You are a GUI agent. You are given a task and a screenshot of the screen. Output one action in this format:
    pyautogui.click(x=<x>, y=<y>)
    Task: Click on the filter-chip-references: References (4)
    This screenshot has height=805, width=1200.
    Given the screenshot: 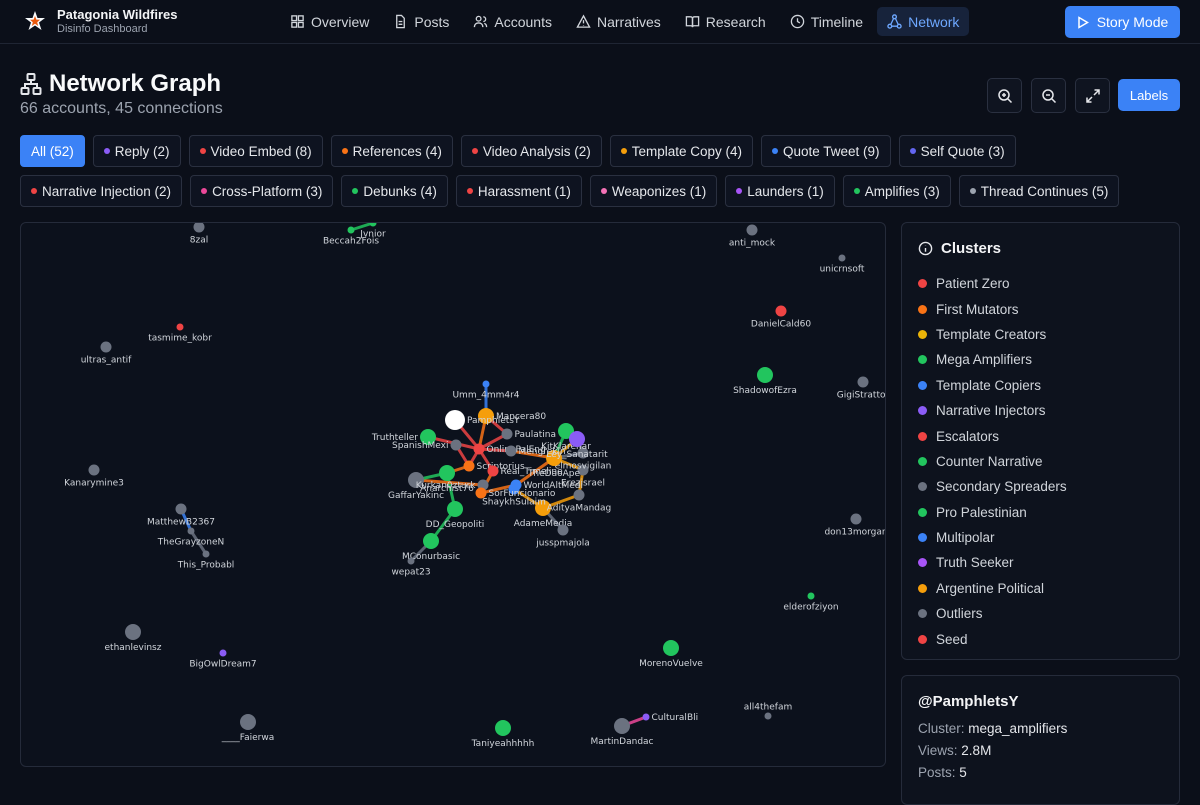 What is the action you would take?
    pyautogui.click(x=391, y=151)
    